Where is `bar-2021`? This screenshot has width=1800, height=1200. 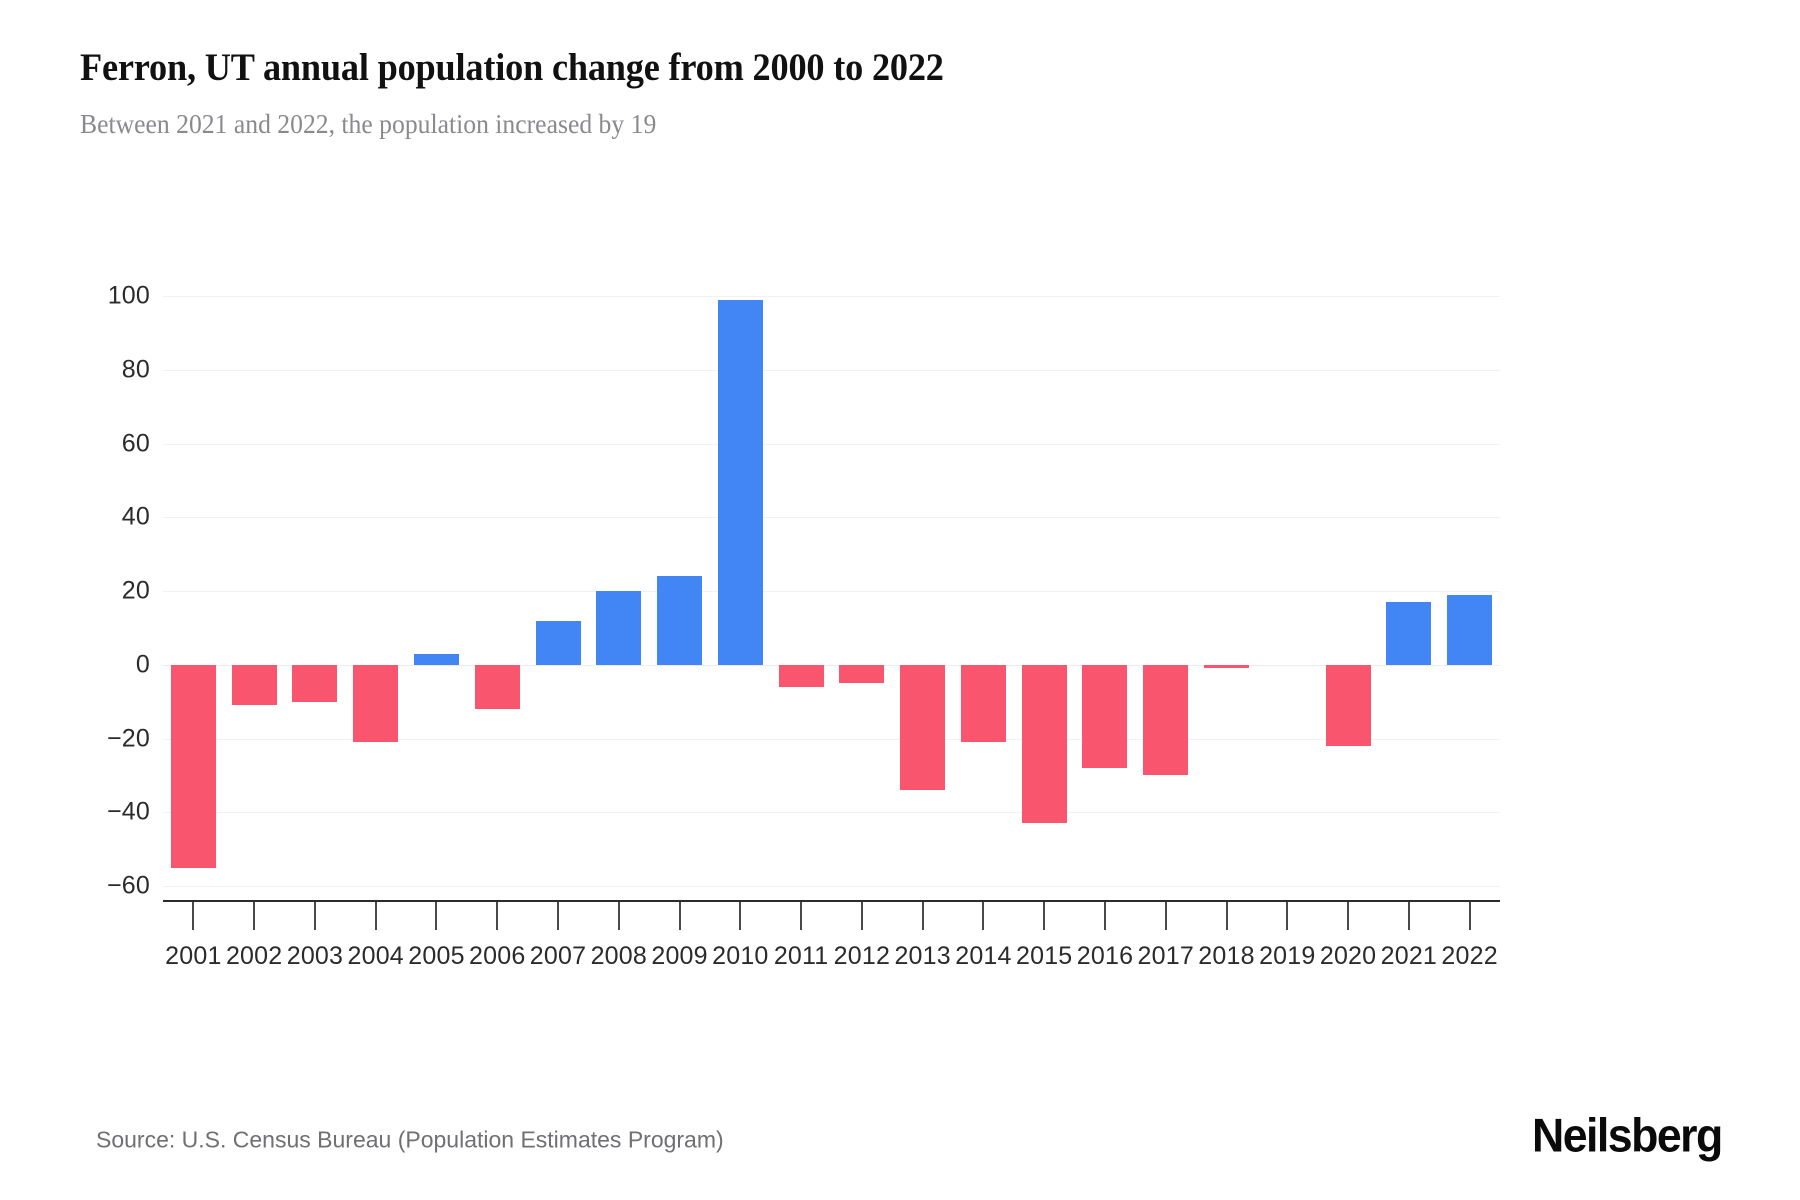 bar-2021 is located at coordinates (1409, 633).